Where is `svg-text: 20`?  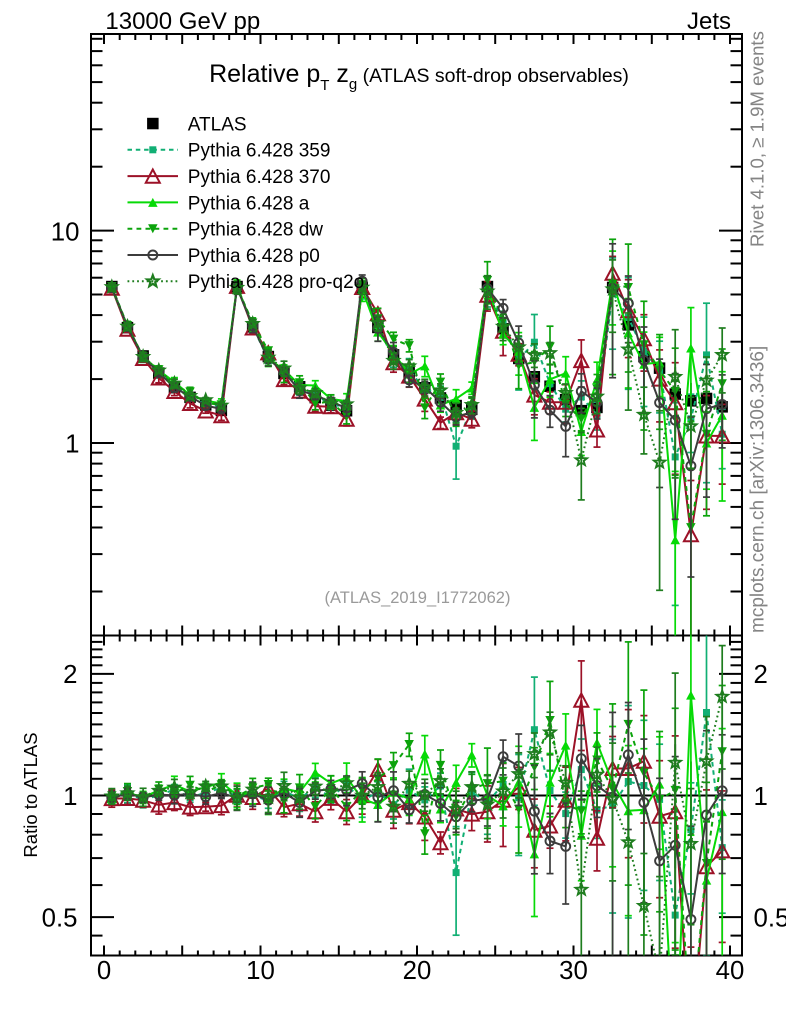 svg-text: 20 is located at coordinates (417, 971).